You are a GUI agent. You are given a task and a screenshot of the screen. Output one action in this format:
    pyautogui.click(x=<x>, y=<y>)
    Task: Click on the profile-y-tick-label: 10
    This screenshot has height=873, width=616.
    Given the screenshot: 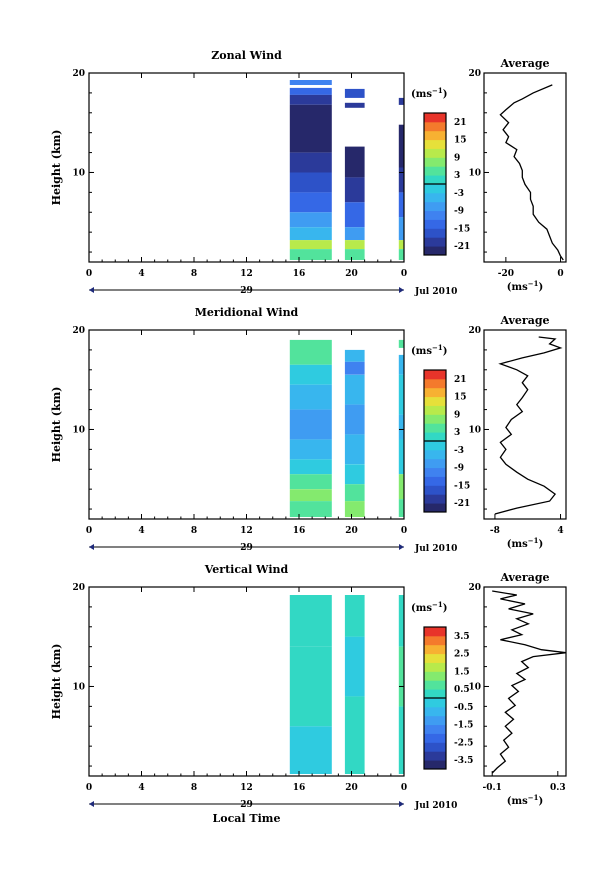 What is the action you would take?
    pyautogui.click(x=474, y=687)
    